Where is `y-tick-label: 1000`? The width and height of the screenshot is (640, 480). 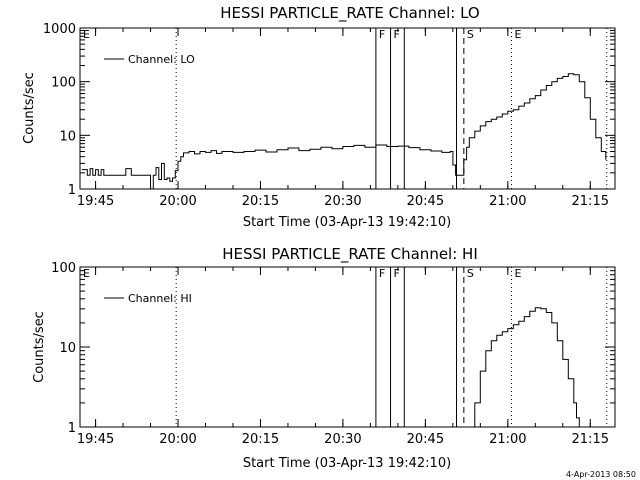 y-tick-label: 1000 is located at coordinates (59, 29).